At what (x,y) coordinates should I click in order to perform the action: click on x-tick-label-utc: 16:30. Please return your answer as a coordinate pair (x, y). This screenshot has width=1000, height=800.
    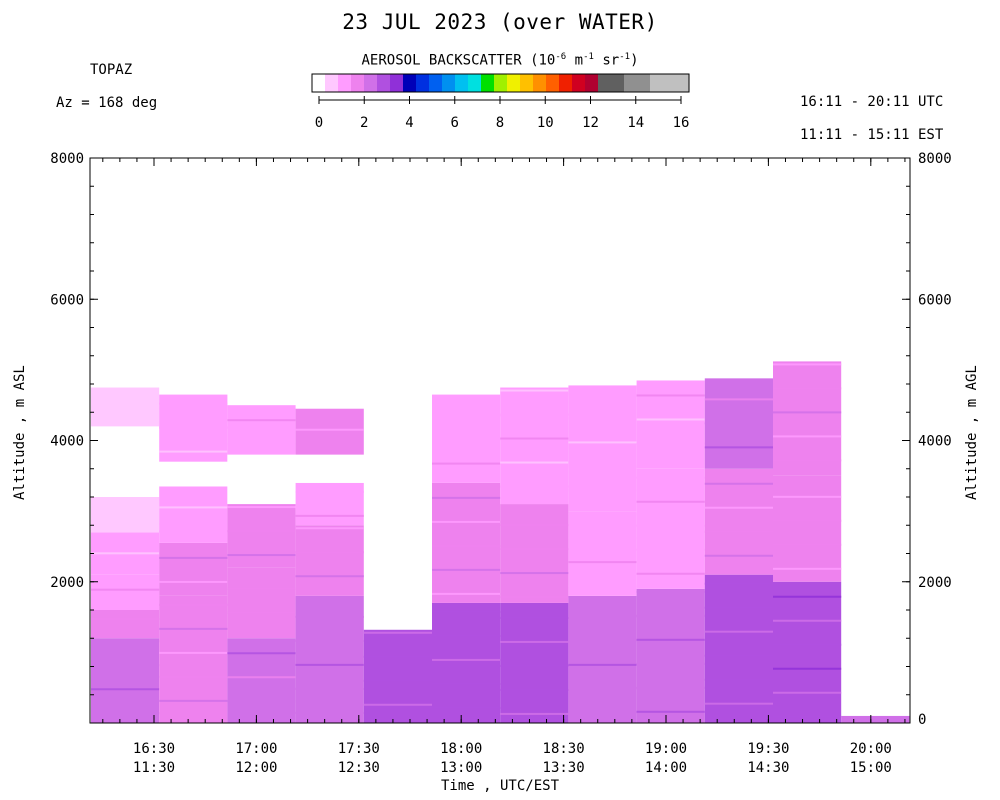
    Looking at the image, I should click on (154, 749).